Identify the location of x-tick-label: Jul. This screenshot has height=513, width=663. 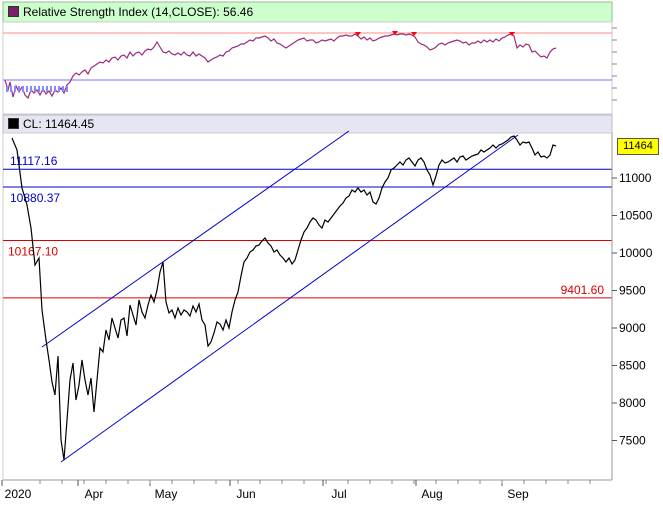
(338, 494).